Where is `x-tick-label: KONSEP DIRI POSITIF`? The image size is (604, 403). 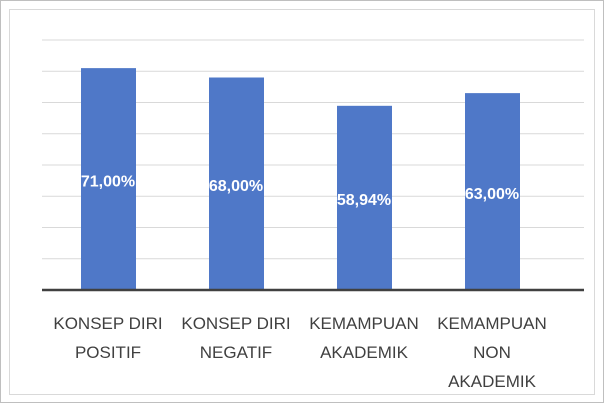 x-tick-label: KONSEP DIRI POSITIF is located at coordinates (107, 338).